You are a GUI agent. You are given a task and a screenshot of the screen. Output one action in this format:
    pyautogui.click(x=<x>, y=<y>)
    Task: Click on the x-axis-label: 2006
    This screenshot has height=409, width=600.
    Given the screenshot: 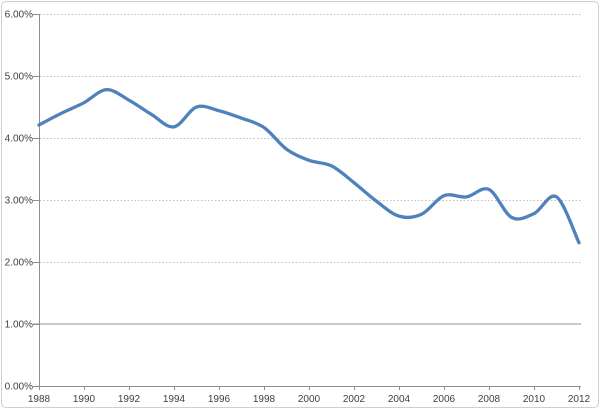 What is the action you would take?
    pyautogui.click(x=444, y=399)
    